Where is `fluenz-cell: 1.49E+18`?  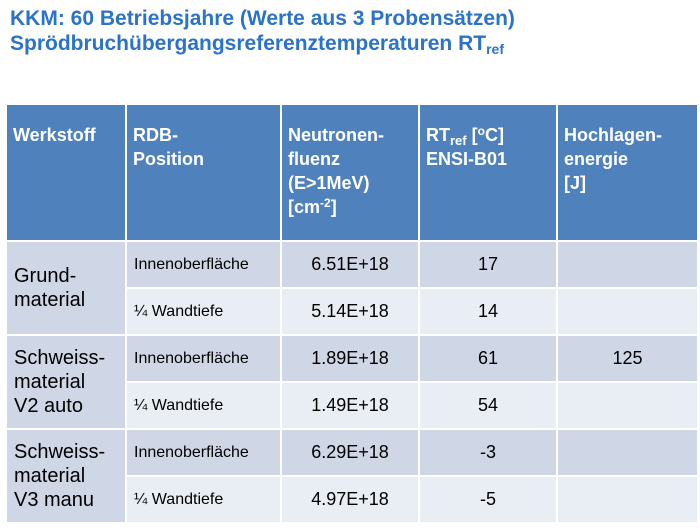
fluenz-cell: 1.49E+18 is located at coordinates (350, 405).